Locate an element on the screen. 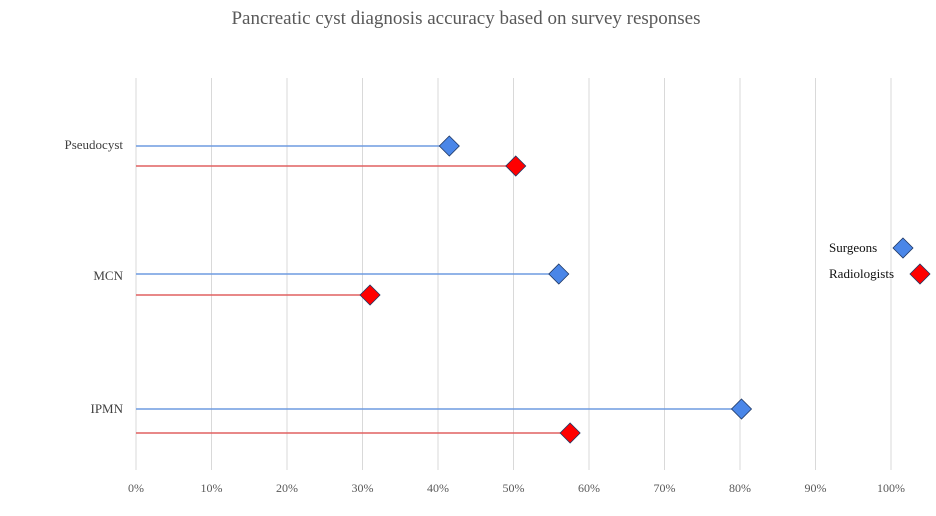 The image size is (936, 516). x-tick-label: 0% is located at coordinates (136, 488).